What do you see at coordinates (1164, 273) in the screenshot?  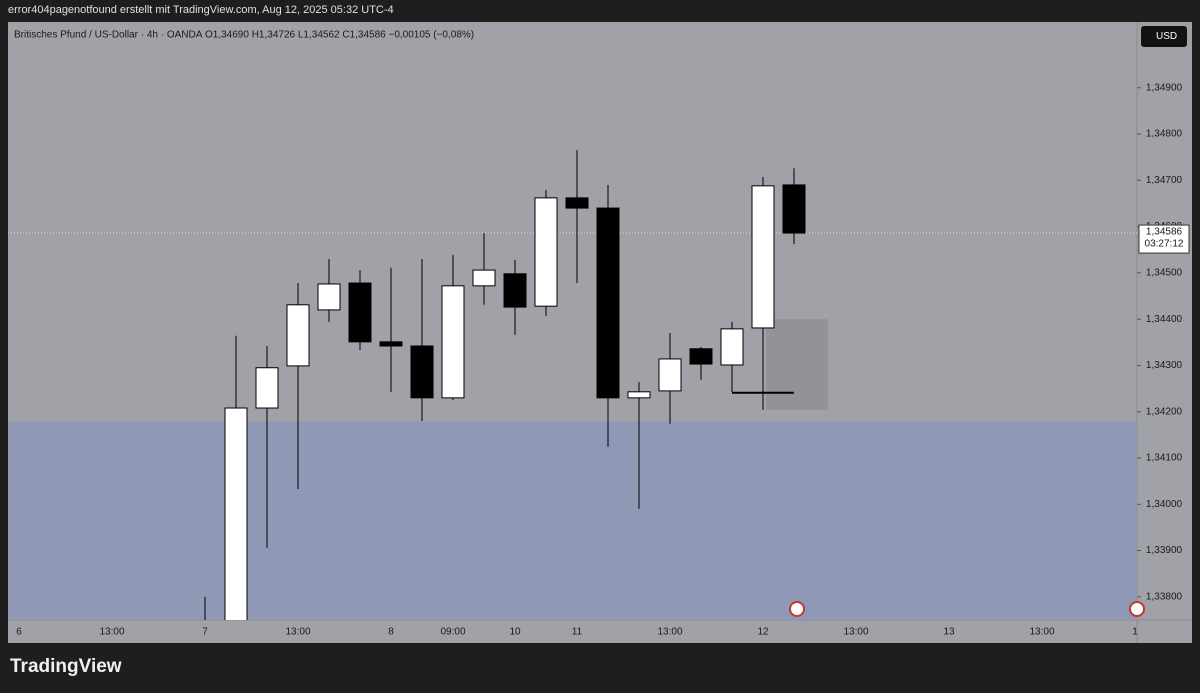 I see `y-tick-label: 1,34500` at bounding box center [1164, 273].